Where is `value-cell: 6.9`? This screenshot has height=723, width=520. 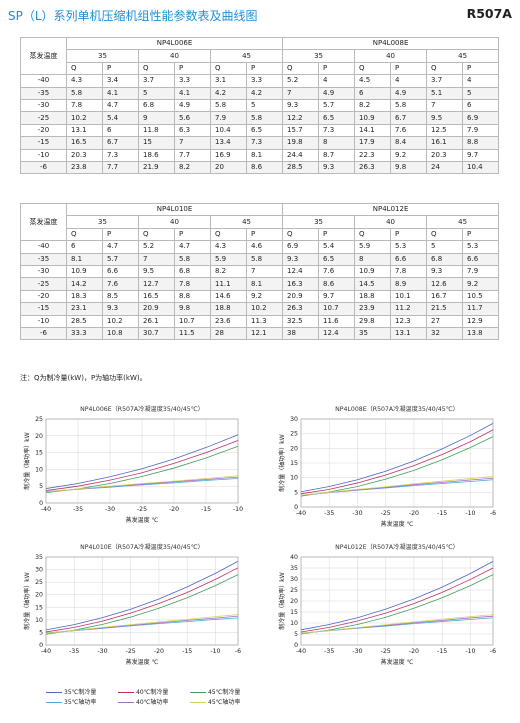
value-cell: 6.9 is located at coordinates (301, 247).